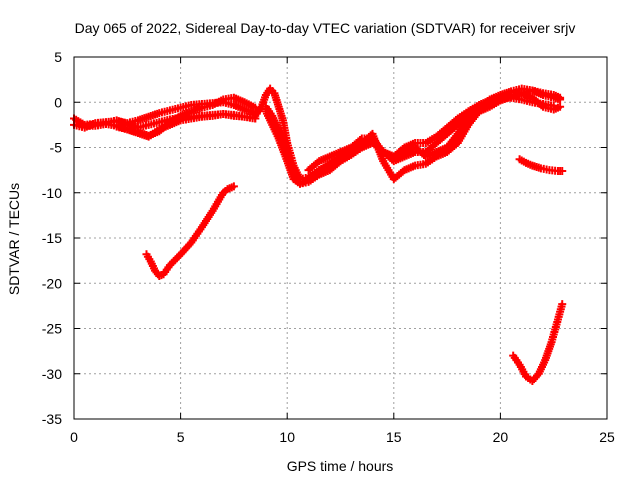 This screenshot has width=640, height=480. Describe the element at coordinates (58, 57) in the screenshot. I see `y-tick-label: 5` at that location.